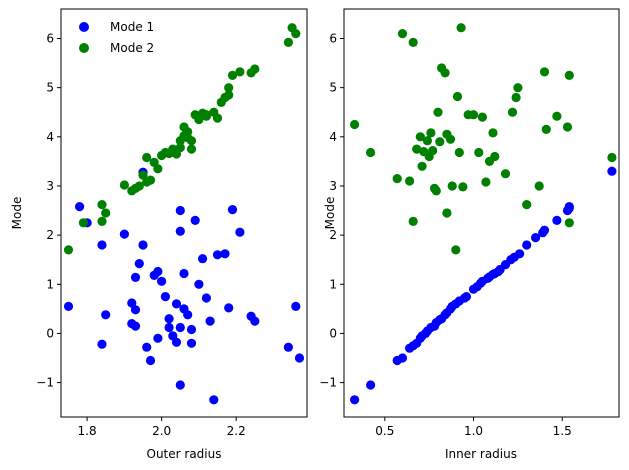 This screenshot has width=629, height=470. What do you see at coordinates (50, 186) in the screenshot?
I see `left-y-tick-label: 3` at bounding box center [50, 186].